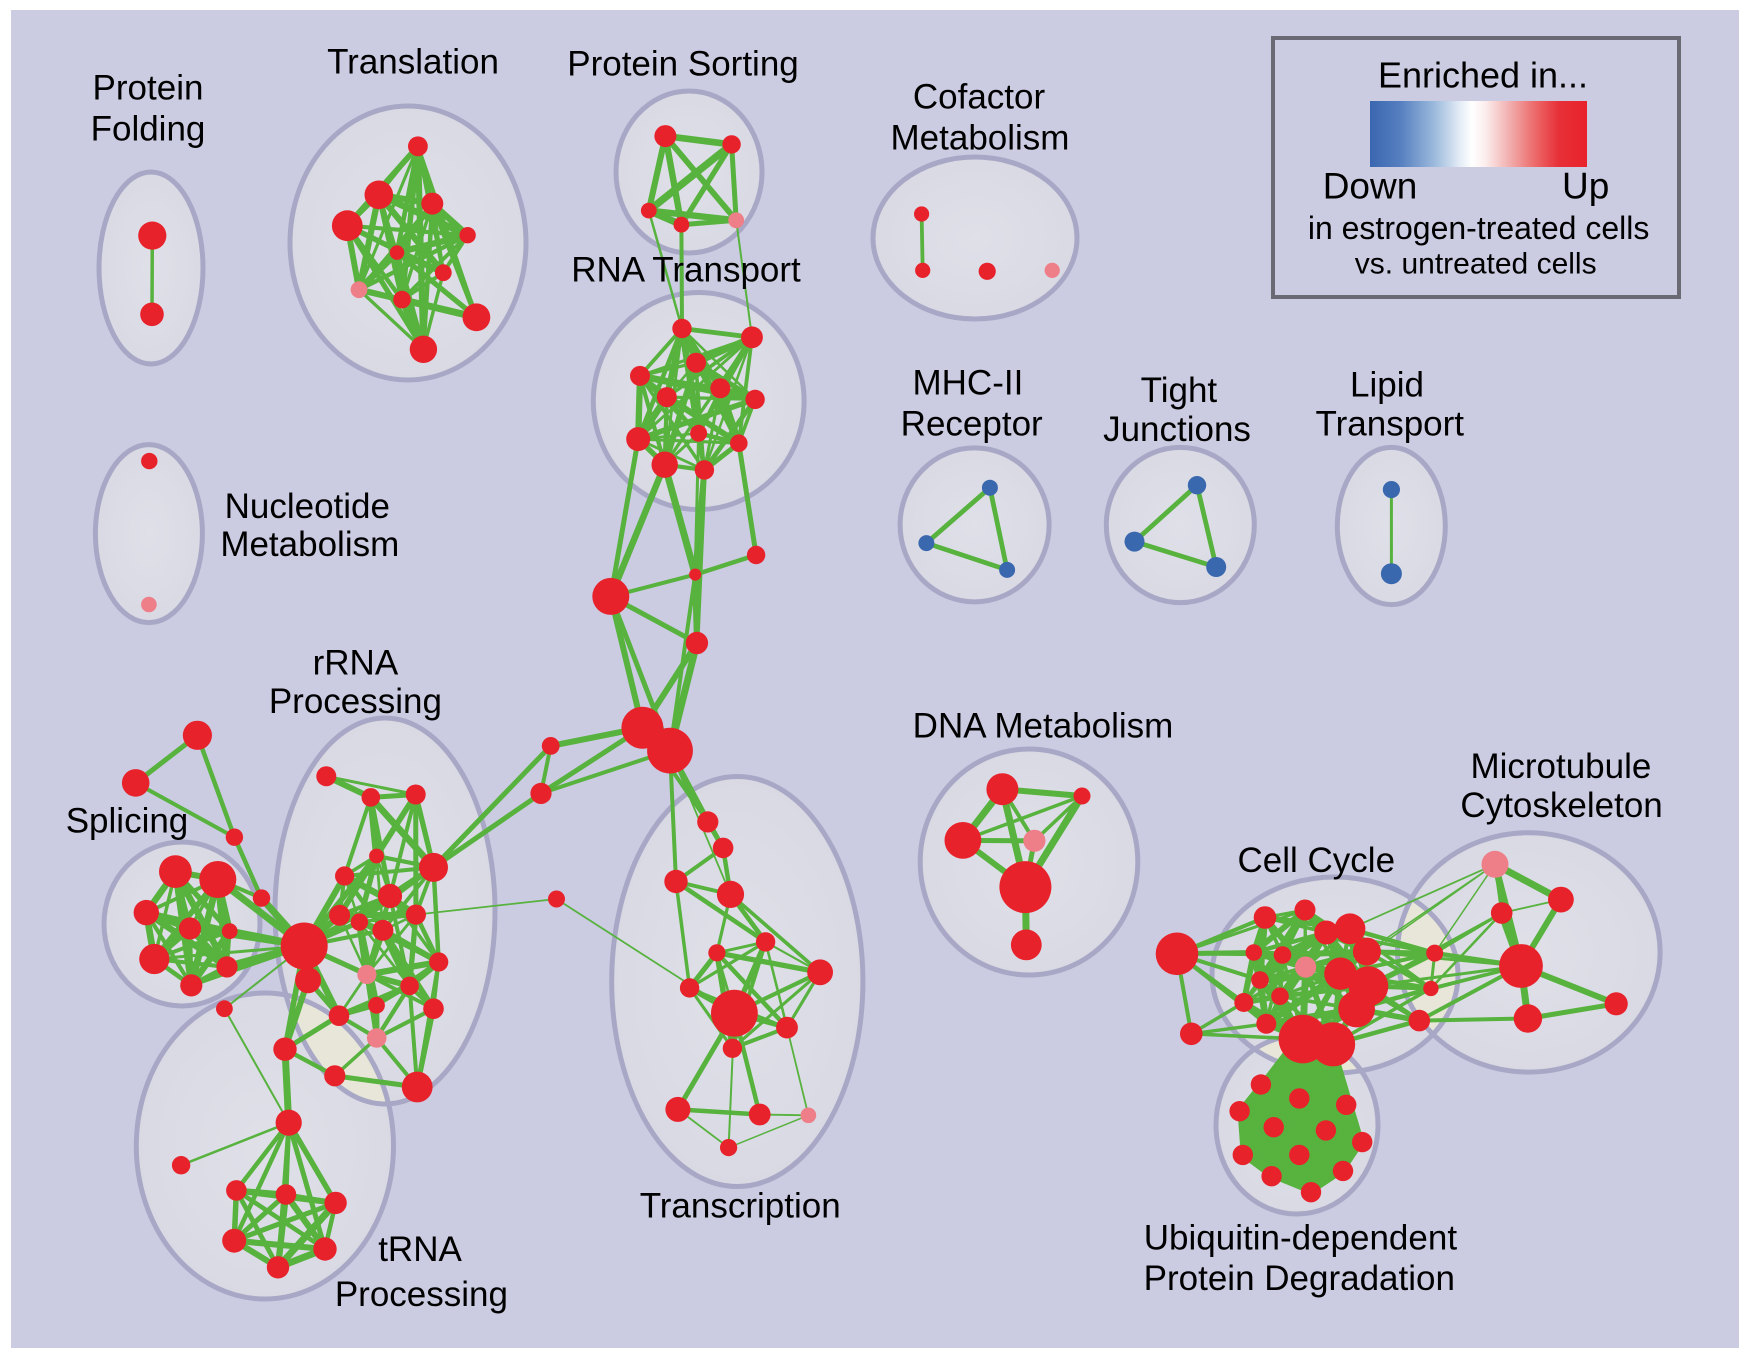 Image resolution: width=1750 pixels, height=1365 pixels. Describe the element at coordinates (1479, 228) in the screenshot. I see `svg-text: in estrogen-treated cells` at that location.